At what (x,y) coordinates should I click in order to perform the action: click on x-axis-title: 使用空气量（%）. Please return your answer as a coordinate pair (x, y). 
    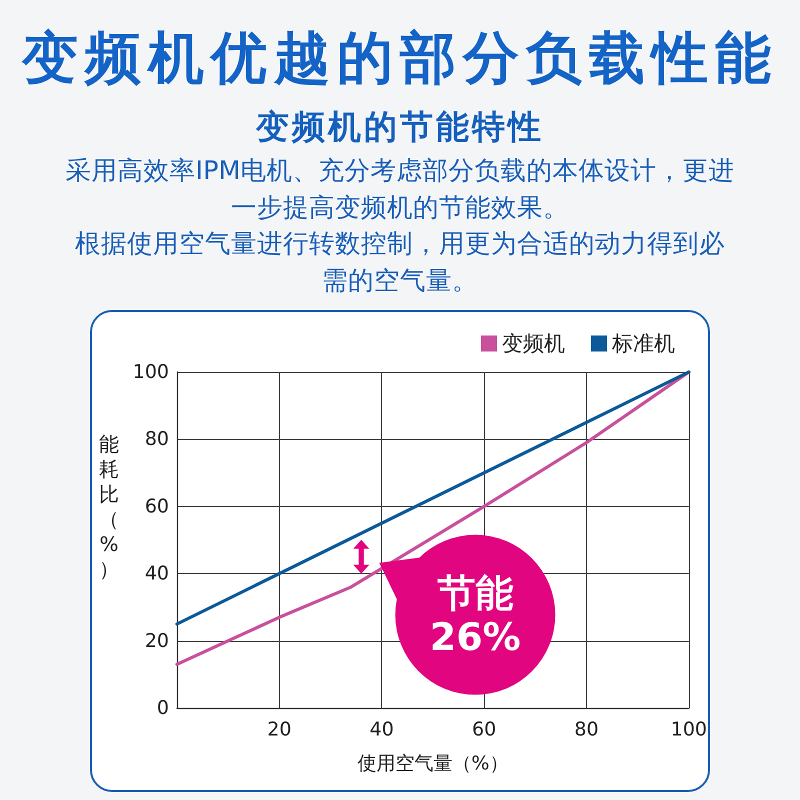
    Looking at the image, I should click on (432, 763).